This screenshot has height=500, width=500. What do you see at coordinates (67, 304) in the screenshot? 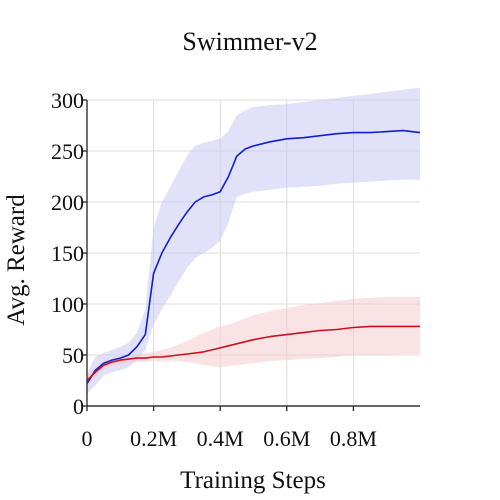
I see `y-tick-label: 100` at bounding box center [67, 304].